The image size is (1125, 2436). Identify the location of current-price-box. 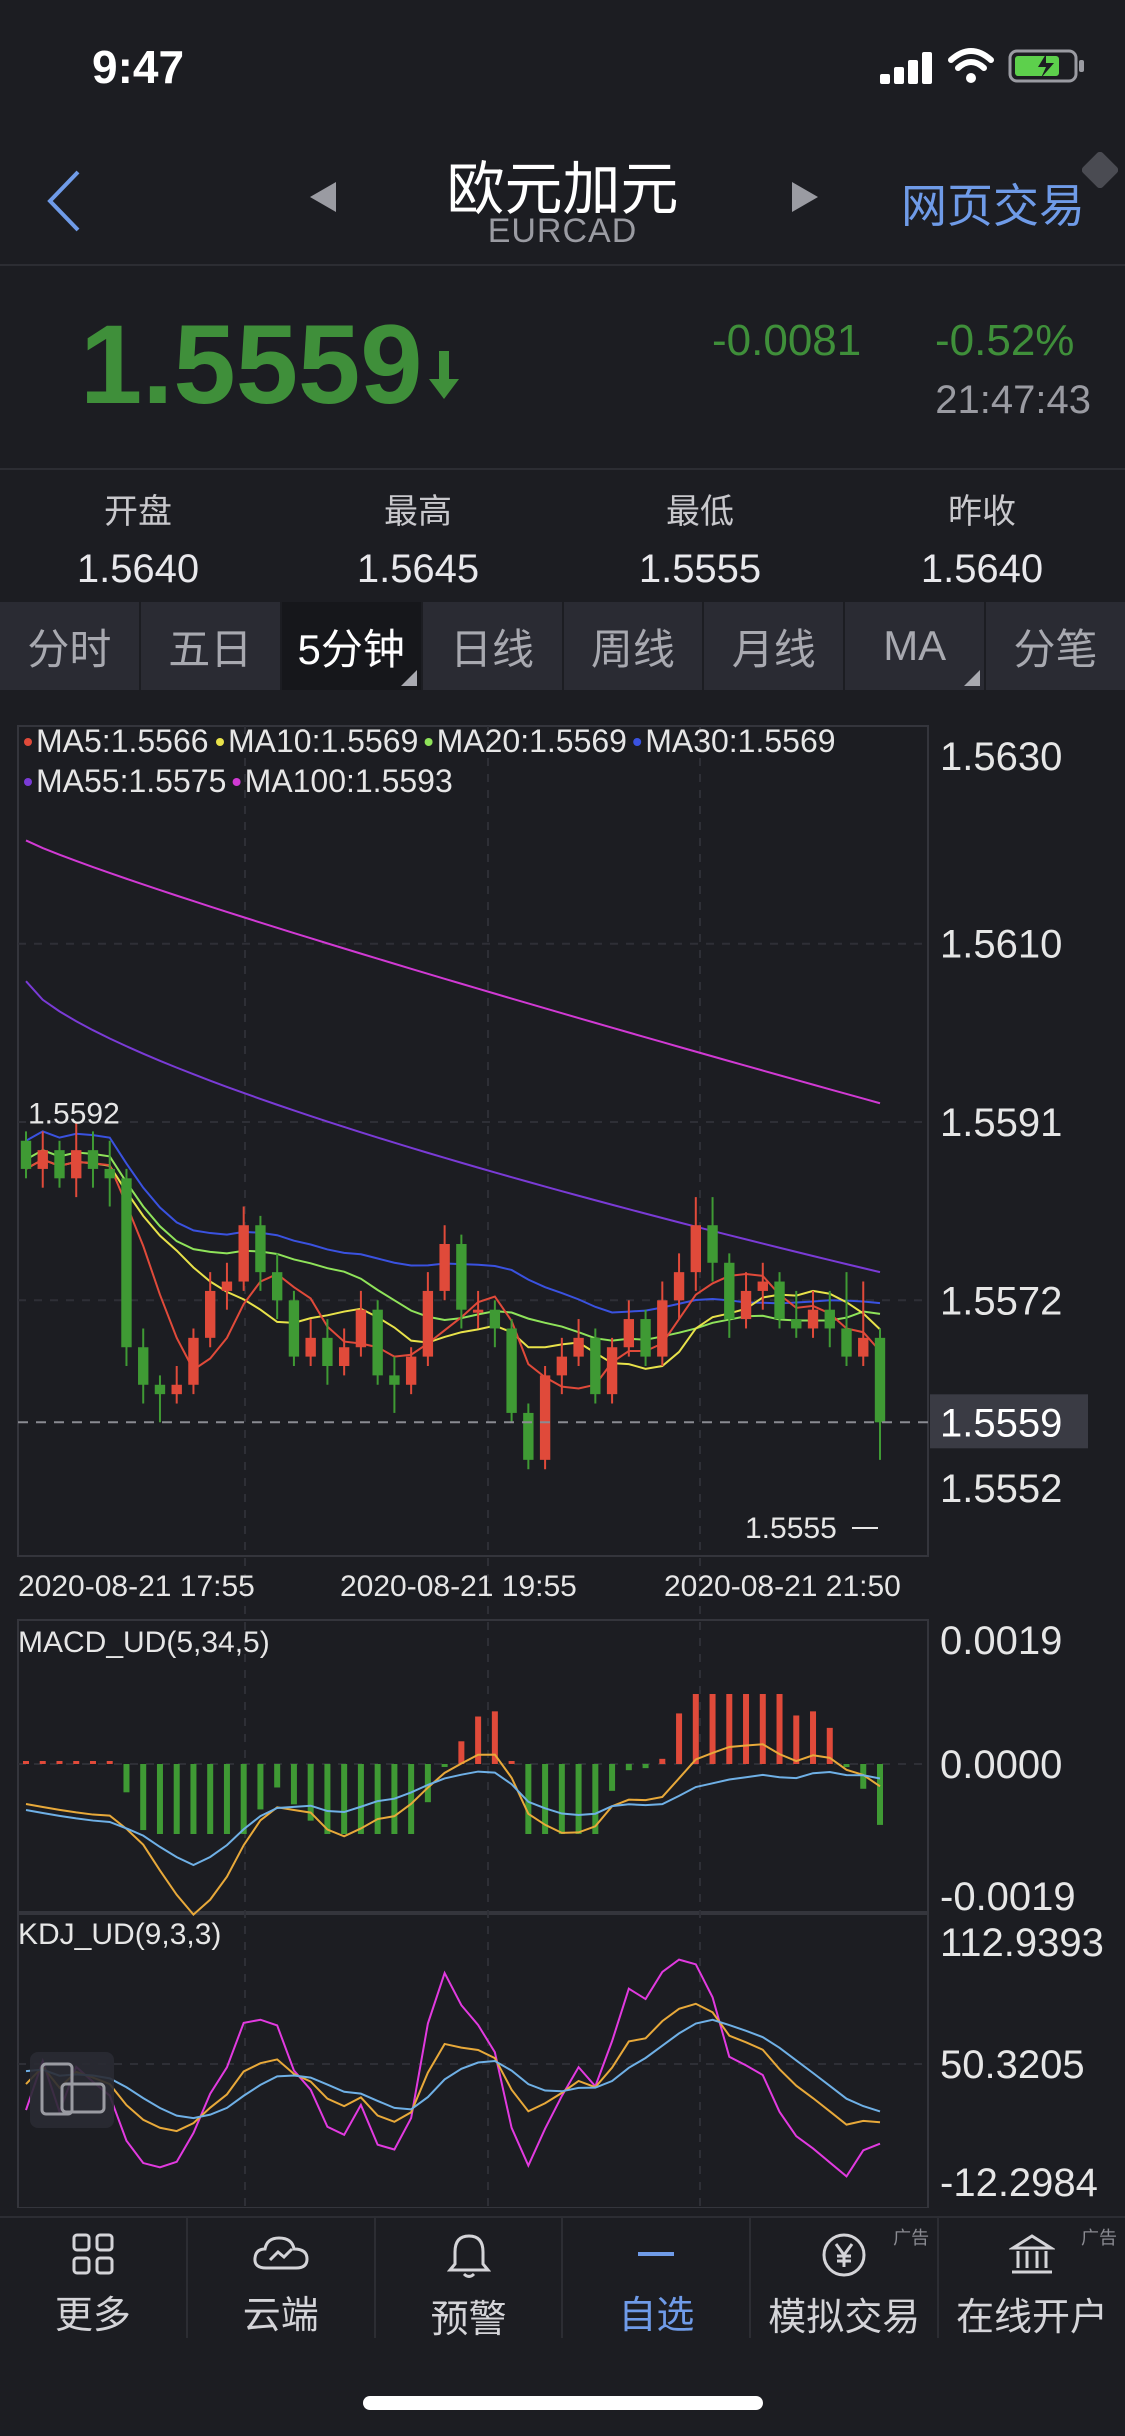
(1009, 1421).